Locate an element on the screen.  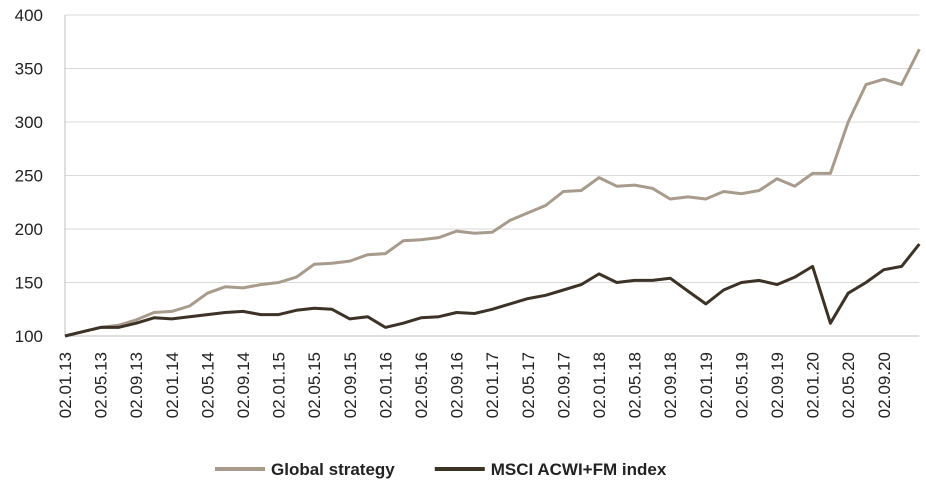
x-tick-label: 02.09.18 is located at coordinates (670, 385).